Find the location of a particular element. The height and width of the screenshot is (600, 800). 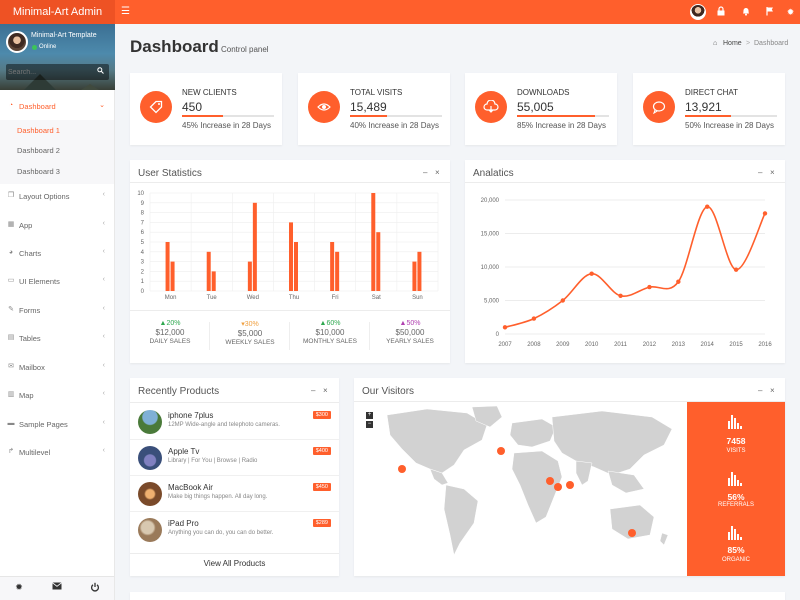

view-all-products-link: View All Products is located at coordinates (234, 563).